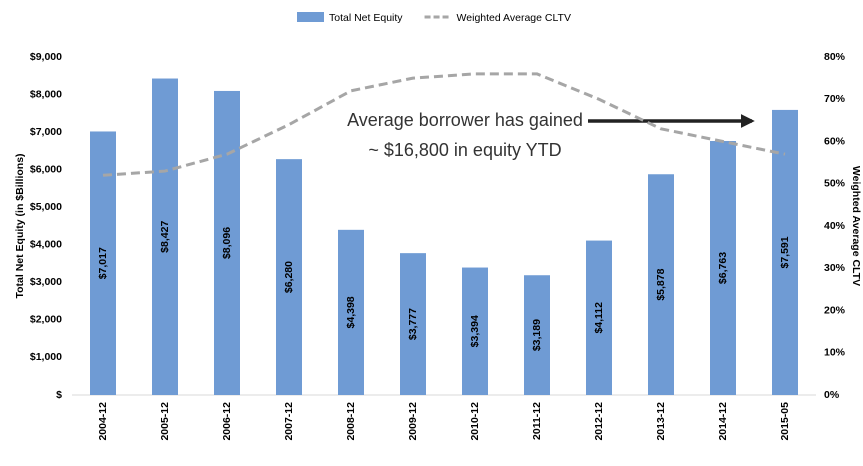 This screenshot has height=466, width=863. What do you see at coordinates (835, 226) in the screenshot?
I see `y2-tick-label: 40%` at bounding box center [835, 226].